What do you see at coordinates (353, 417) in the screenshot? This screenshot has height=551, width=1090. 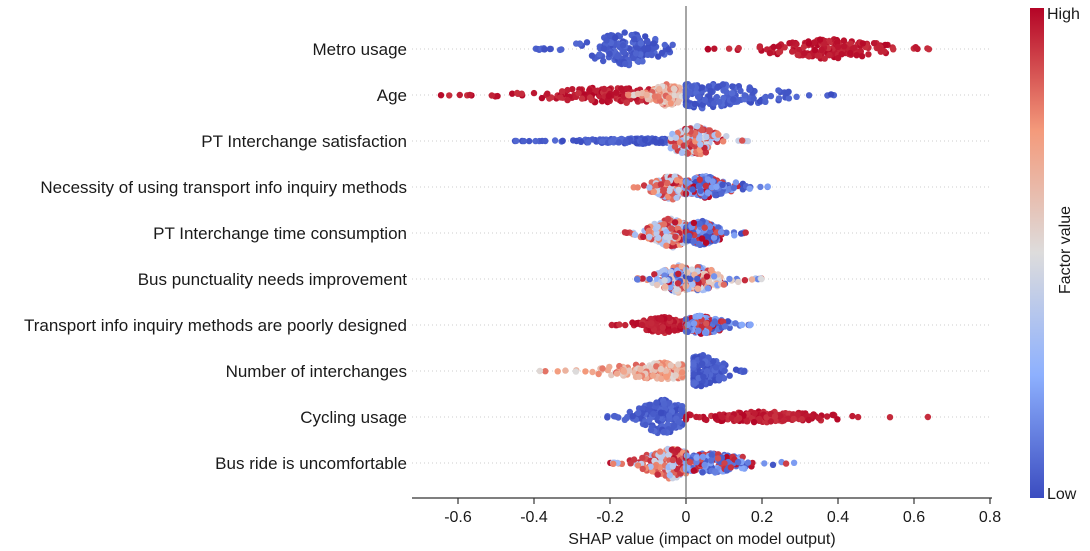 I see `feature-label: Cycling usage` at bounding box center [353, 417].